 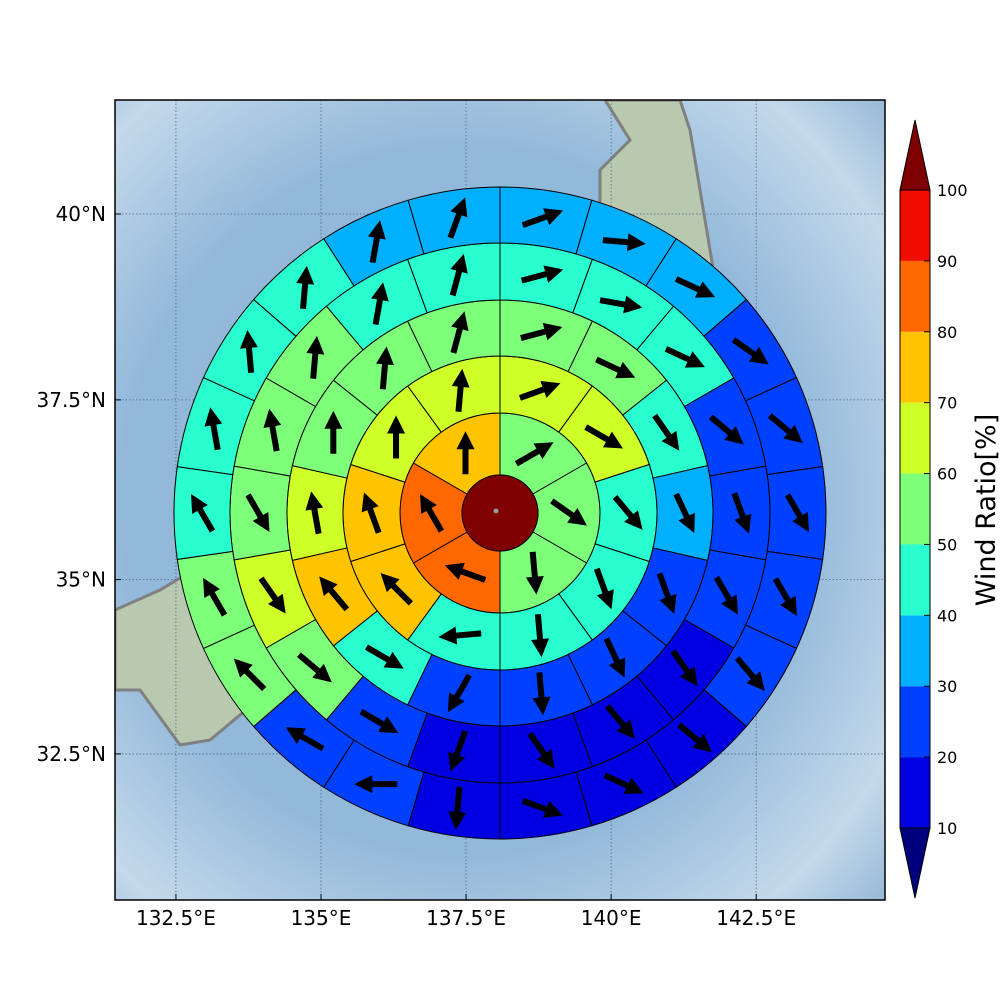 I want to click on colorbar-label: Wind Ratio[%], so click(x=985, y=510).